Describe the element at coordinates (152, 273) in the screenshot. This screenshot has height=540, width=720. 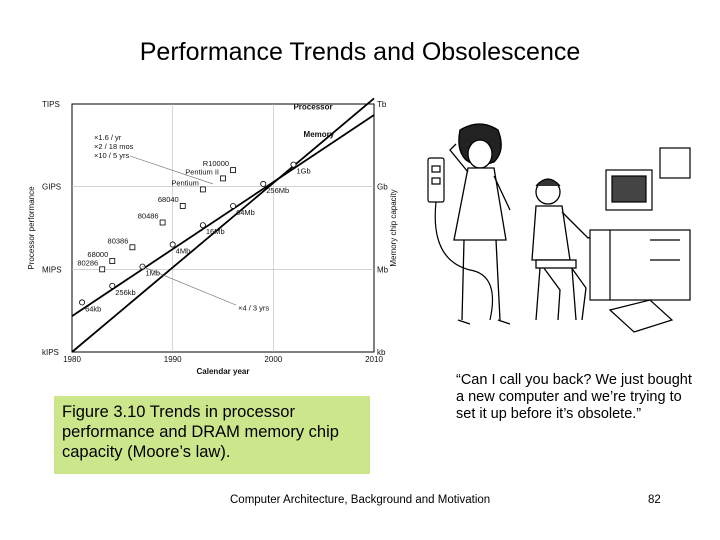
I see `memory-point-label: 1Mb` at that location.